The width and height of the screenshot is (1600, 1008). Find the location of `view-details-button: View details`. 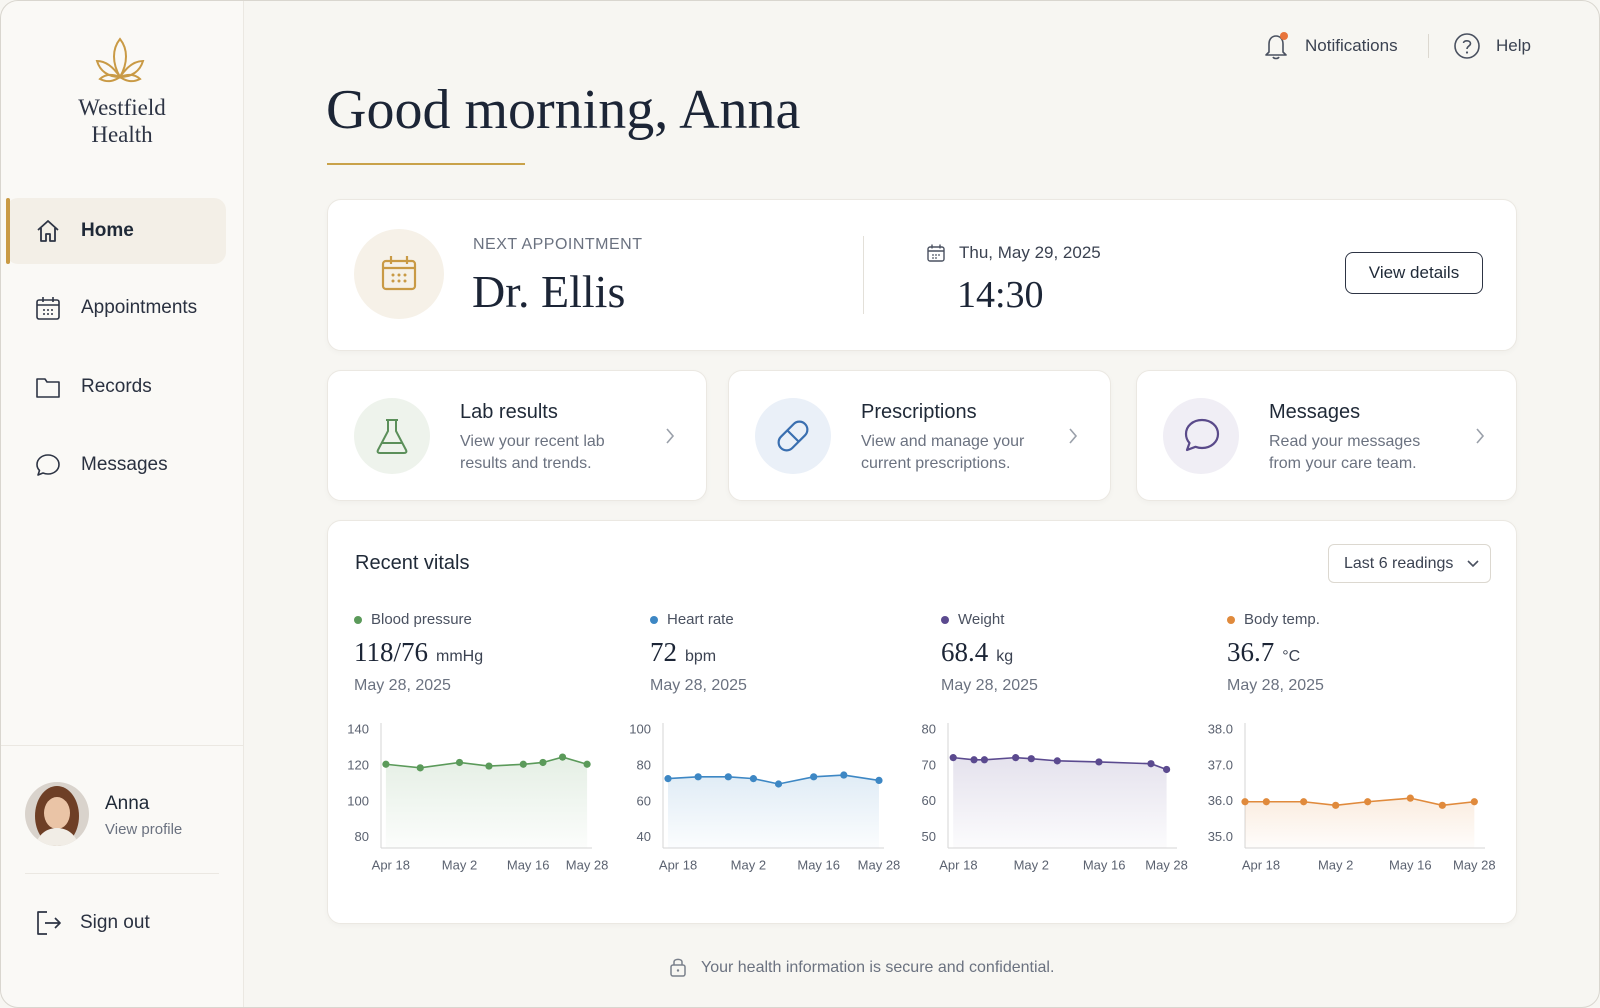

view-details-button: View details is located at coordinates (1414, 273).